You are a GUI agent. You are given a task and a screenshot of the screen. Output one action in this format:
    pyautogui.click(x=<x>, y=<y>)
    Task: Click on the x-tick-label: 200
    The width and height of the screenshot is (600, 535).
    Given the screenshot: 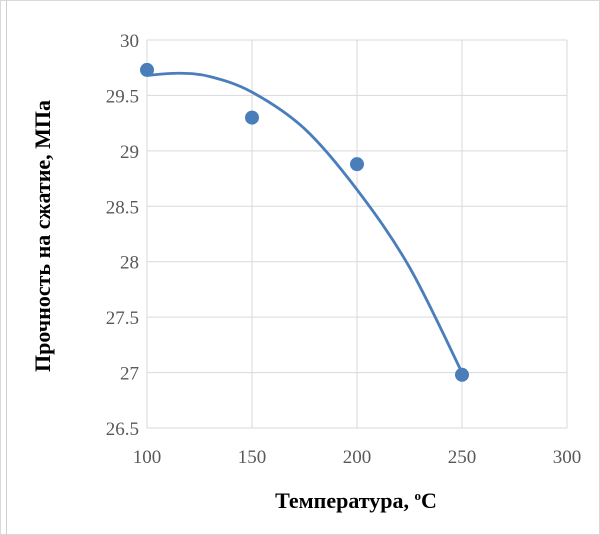 What is the action you would take?
    pyautogui.click(x=357, y=457)
    